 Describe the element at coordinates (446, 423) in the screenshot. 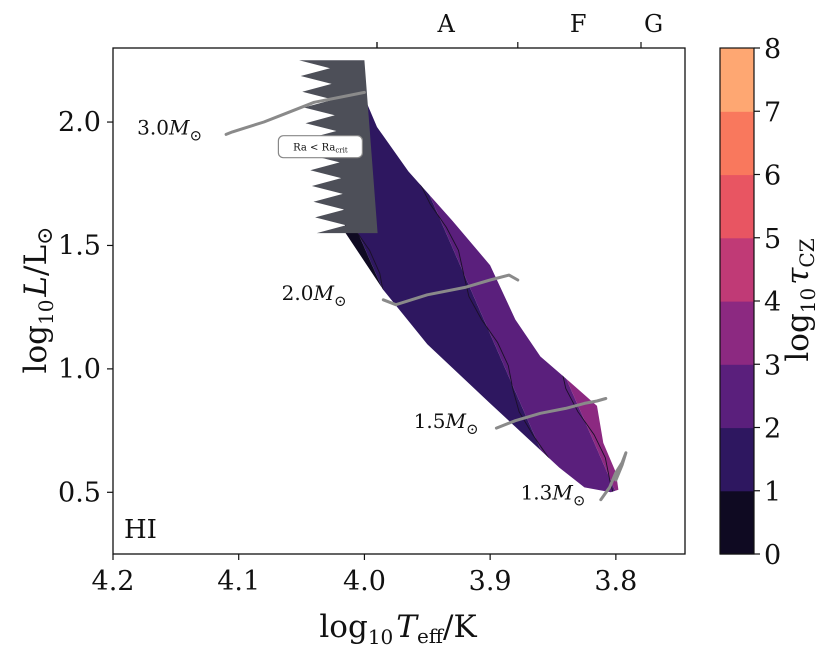

I see `track-label-1.5: 1.5M⊙` at that location.